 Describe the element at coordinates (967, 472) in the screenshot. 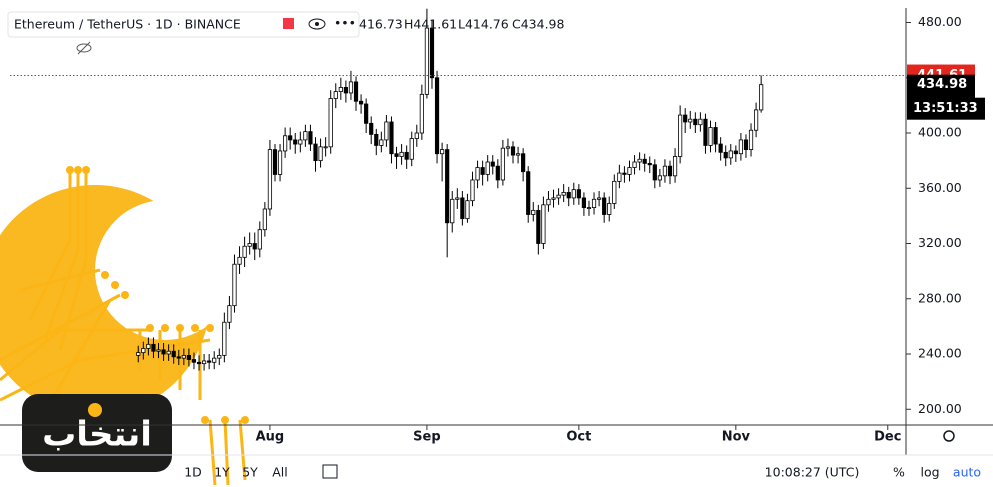

I see `auto-toggle: auto` at that location.